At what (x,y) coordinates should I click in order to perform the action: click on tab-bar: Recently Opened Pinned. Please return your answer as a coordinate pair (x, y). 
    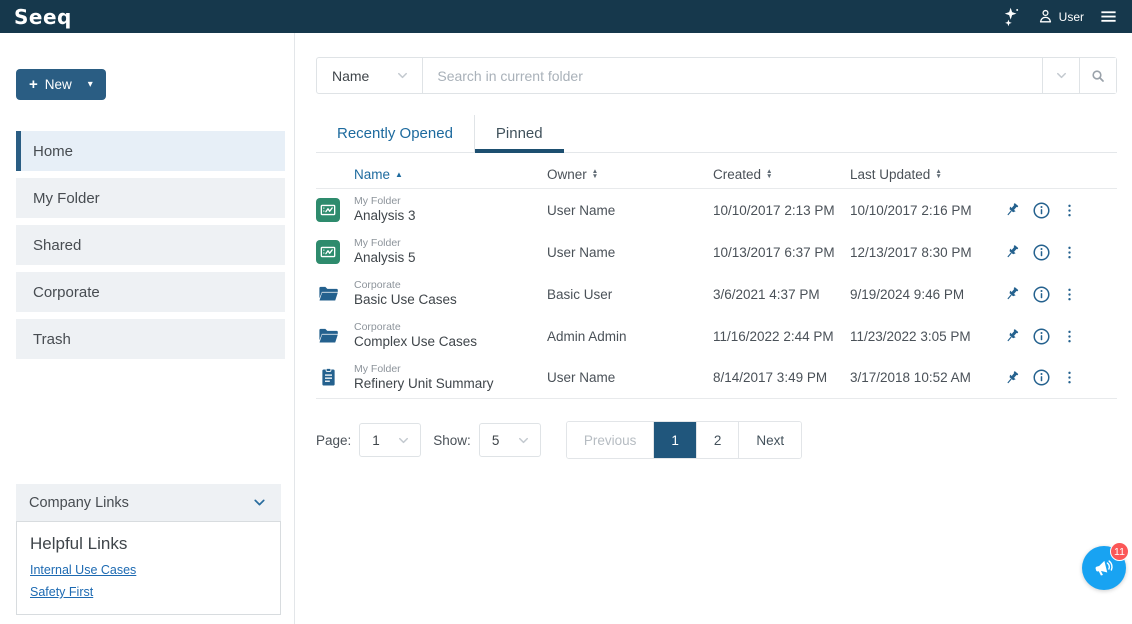
    Looking at the image, I should click on (716, 134).